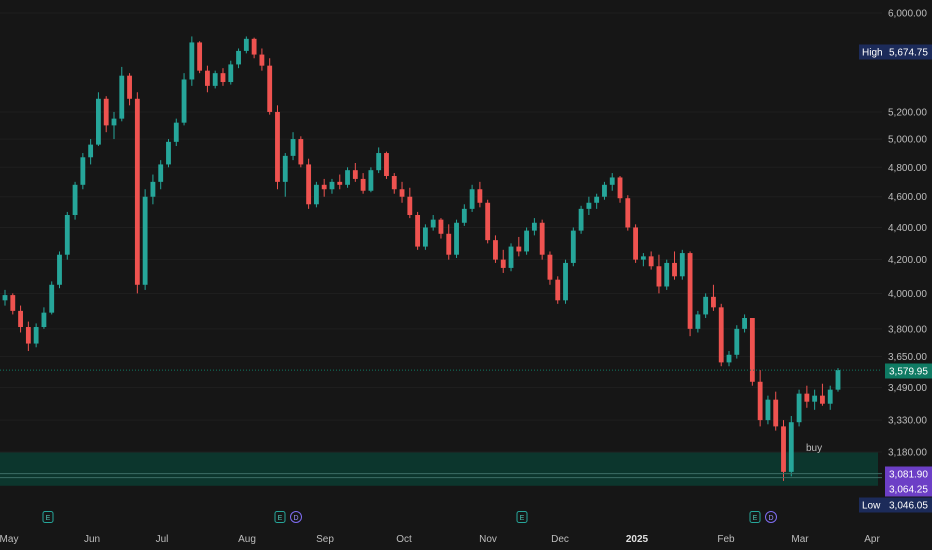 Image resolution: width=932 pixels, height=550 pixels. What do you see at coordinates (488, 539) in the screenshot?
I see `x-tick-label: Nov` at bounding box center [488, 539].